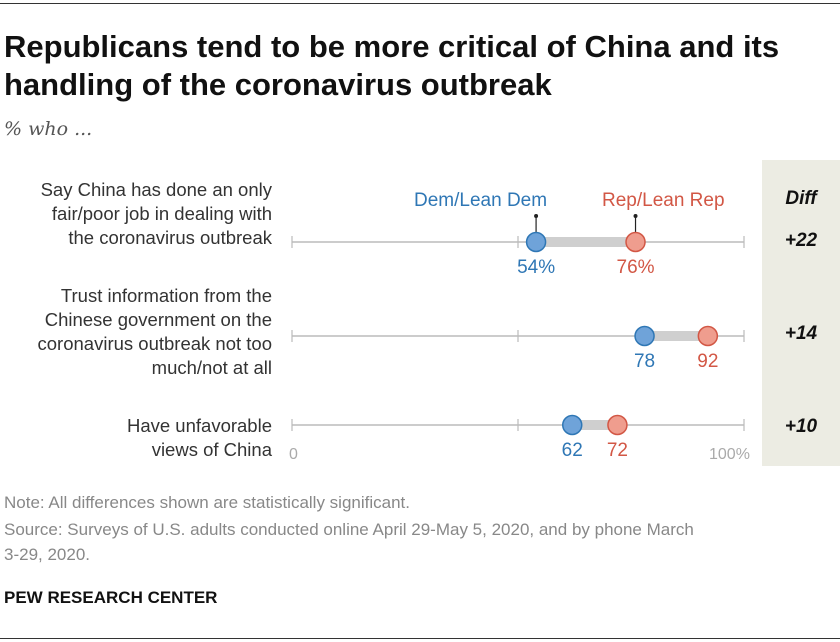 The width and height of the screenshot is (840, 642). Describe the element at coordinates (211, 367) in the screenshot. I see `row-2-line-4: much/not at all` at that location.